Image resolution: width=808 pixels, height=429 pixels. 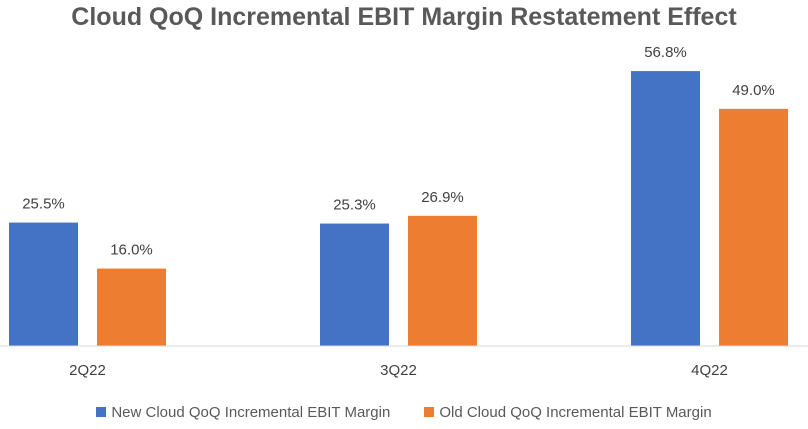 What do you see at coordinates (43, 204) in the screenshot?
I see `data-label-new-2q22: 25.5%` at bounding box center [43, 204].